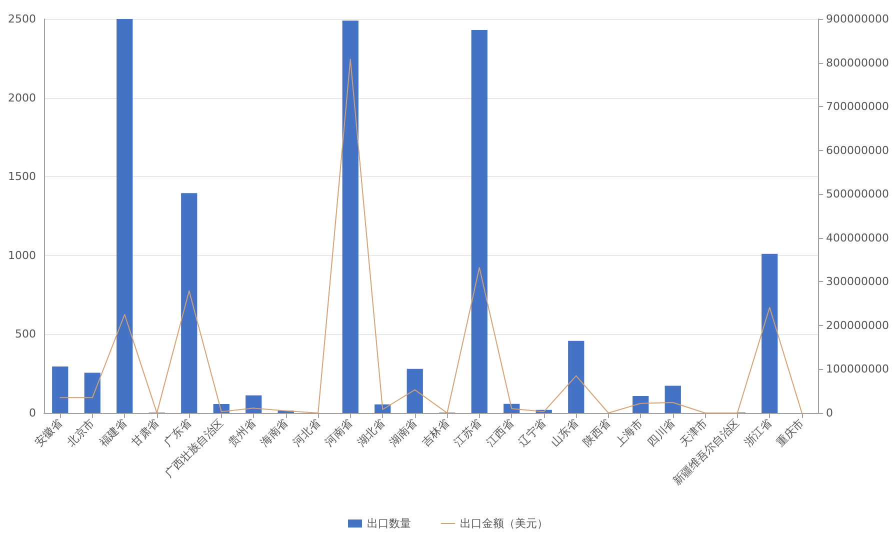 This screenshot has width=896, height=538. What do you see at coordinates (467, 432) in the screenshot?
I see `x-tick-label: 江苏省` at bounding box center [467, 432].